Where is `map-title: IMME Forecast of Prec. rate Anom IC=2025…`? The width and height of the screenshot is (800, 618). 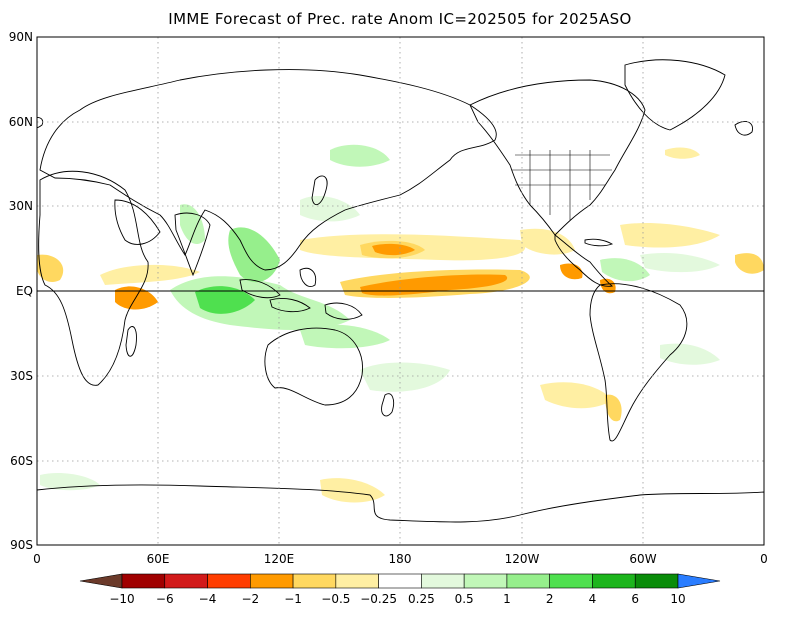
map-title: IMME Forecast of Prec. rate Anom IC=2025… is located at coordinates (400, 19).